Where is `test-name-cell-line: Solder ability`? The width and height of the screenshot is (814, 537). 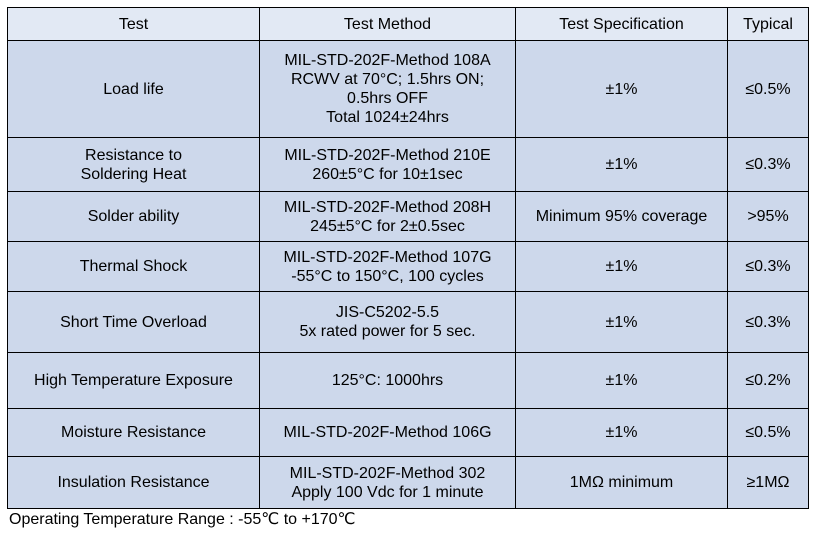 test-name-cell-line: Solder ability is located at coordinates (133, 216).